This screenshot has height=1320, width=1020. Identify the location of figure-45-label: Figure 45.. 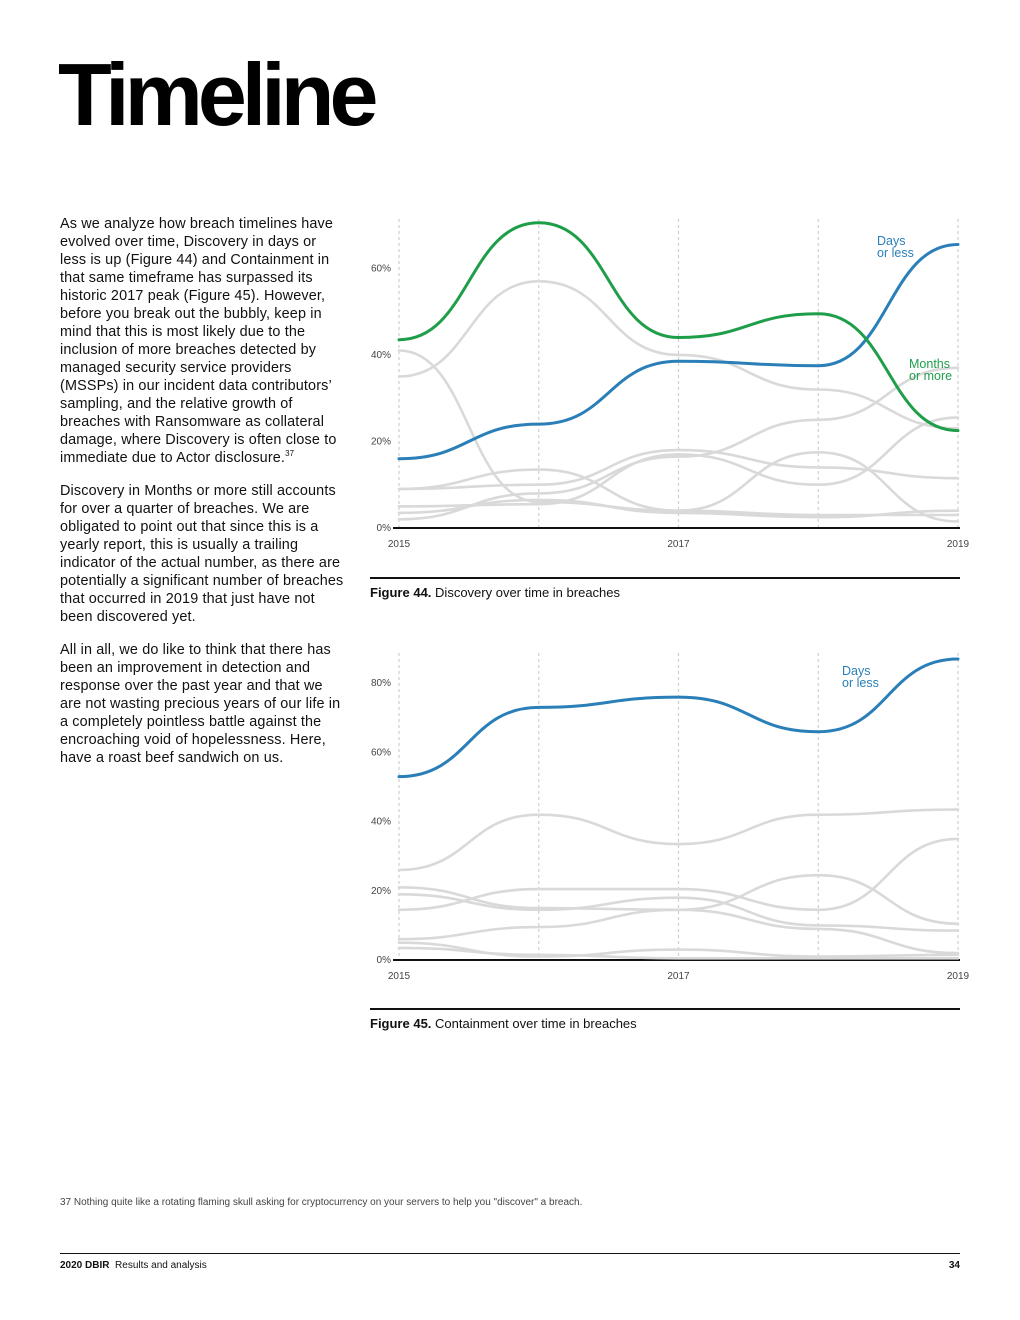
(401, 1023).